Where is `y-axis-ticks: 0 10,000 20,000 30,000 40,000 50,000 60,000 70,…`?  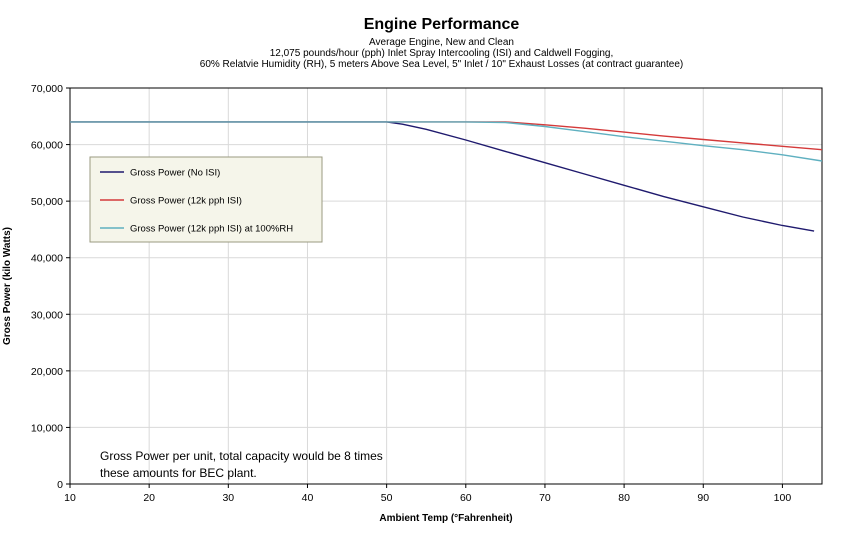 y-axis-ticks: 0 10,000 20,000 30,000 40,000 50,000 60,000 70,… is located at coordinates (50, 287).